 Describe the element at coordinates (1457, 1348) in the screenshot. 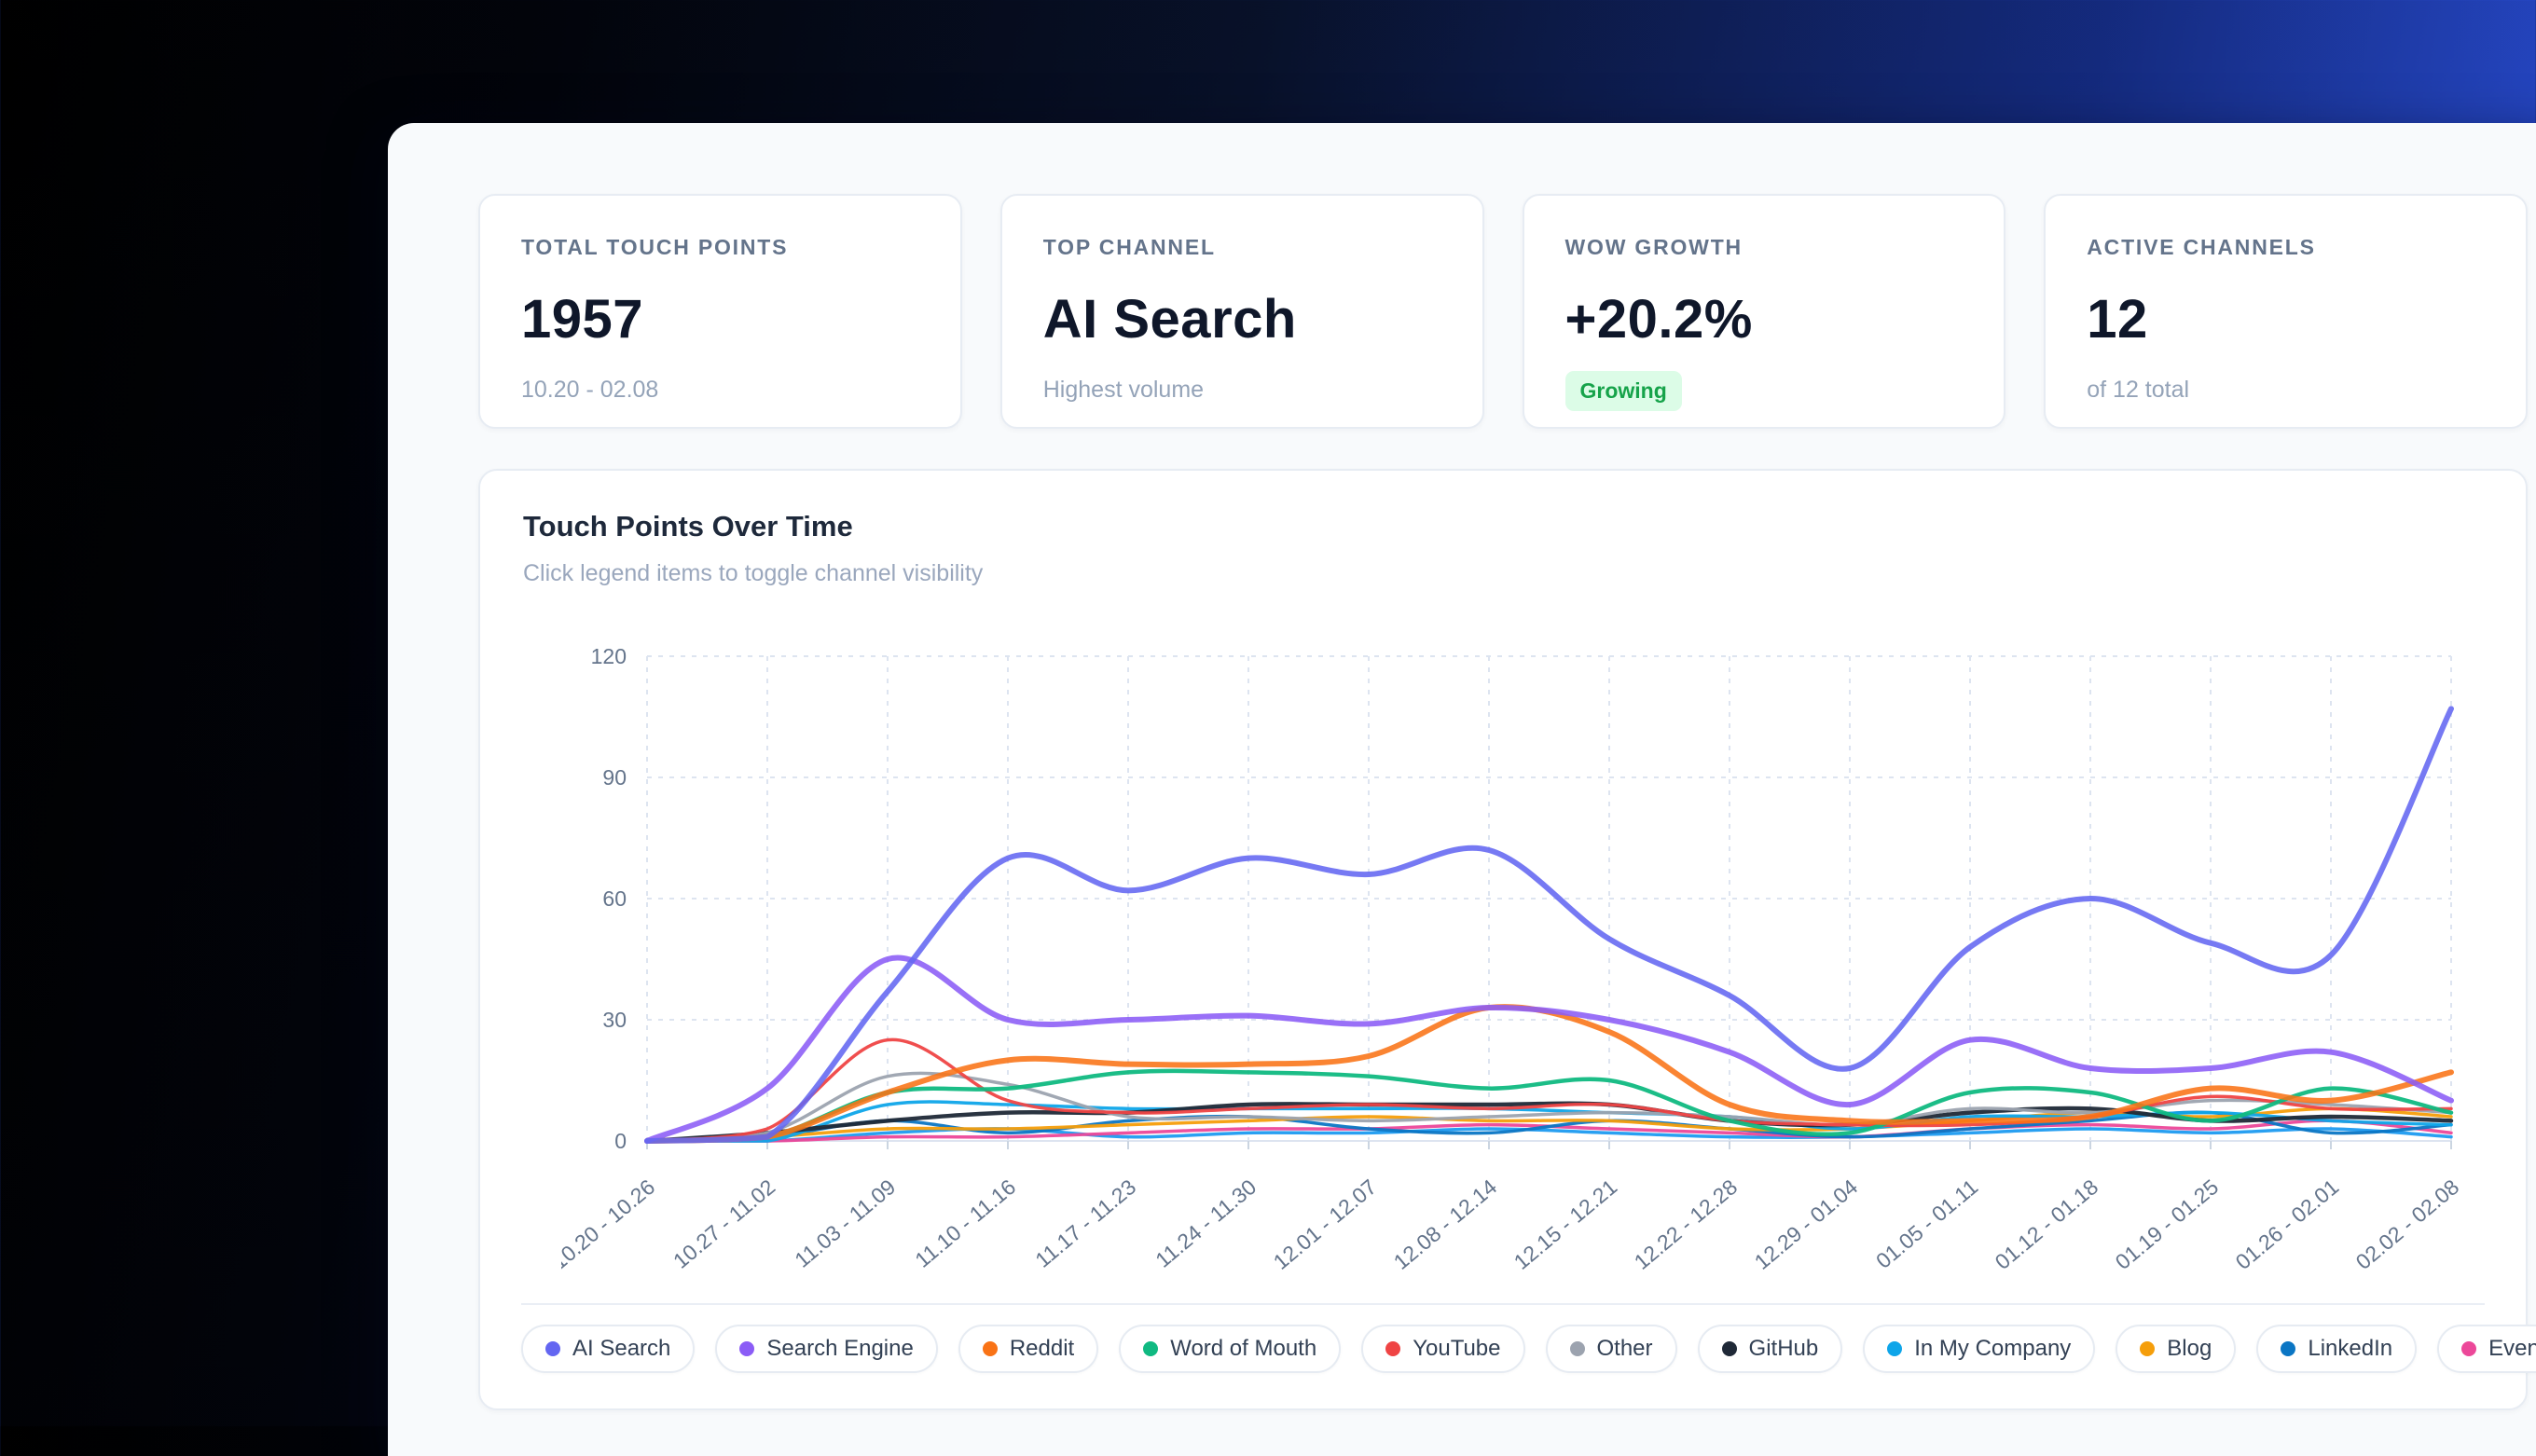

I see `legend-item-label: YouTube` at that location.